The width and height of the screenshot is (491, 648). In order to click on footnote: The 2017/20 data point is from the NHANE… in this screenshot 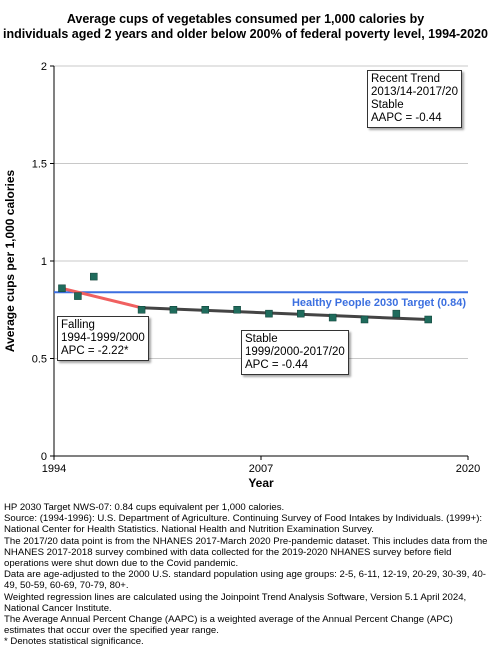, I will do `click(246, 552)`.